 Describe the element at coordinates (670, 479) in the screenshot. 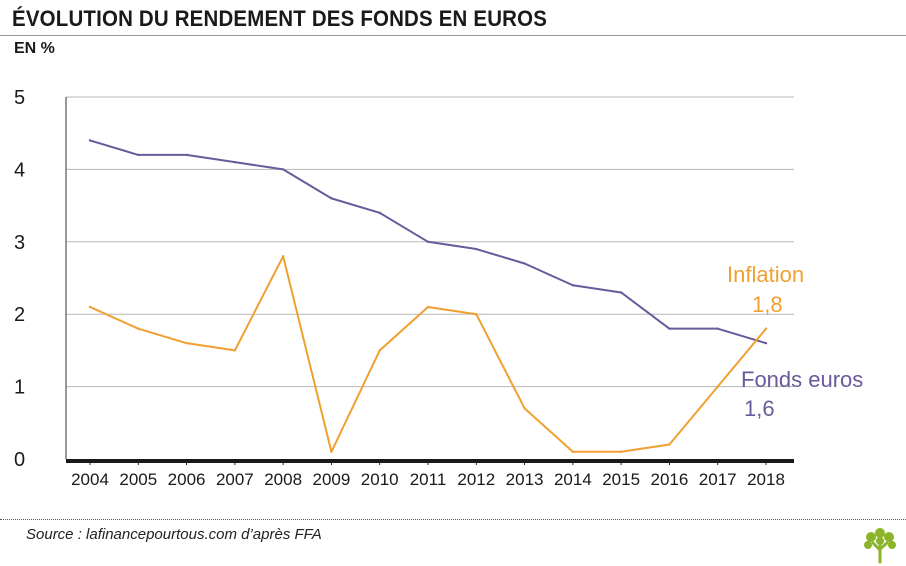

I see `x-tick-label-2016: 2016` at that location.